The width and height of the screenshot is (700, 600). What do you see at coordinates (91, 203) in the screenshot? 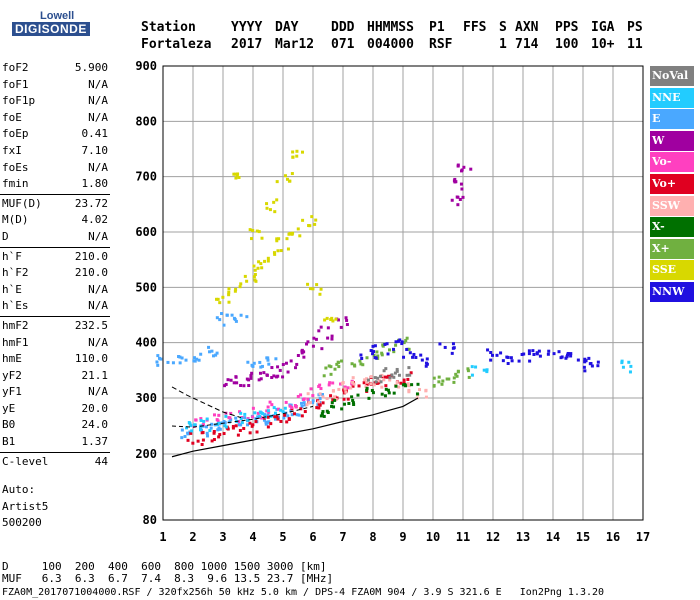
I see `param-value: 23.72` at bounding box center [91, 203].